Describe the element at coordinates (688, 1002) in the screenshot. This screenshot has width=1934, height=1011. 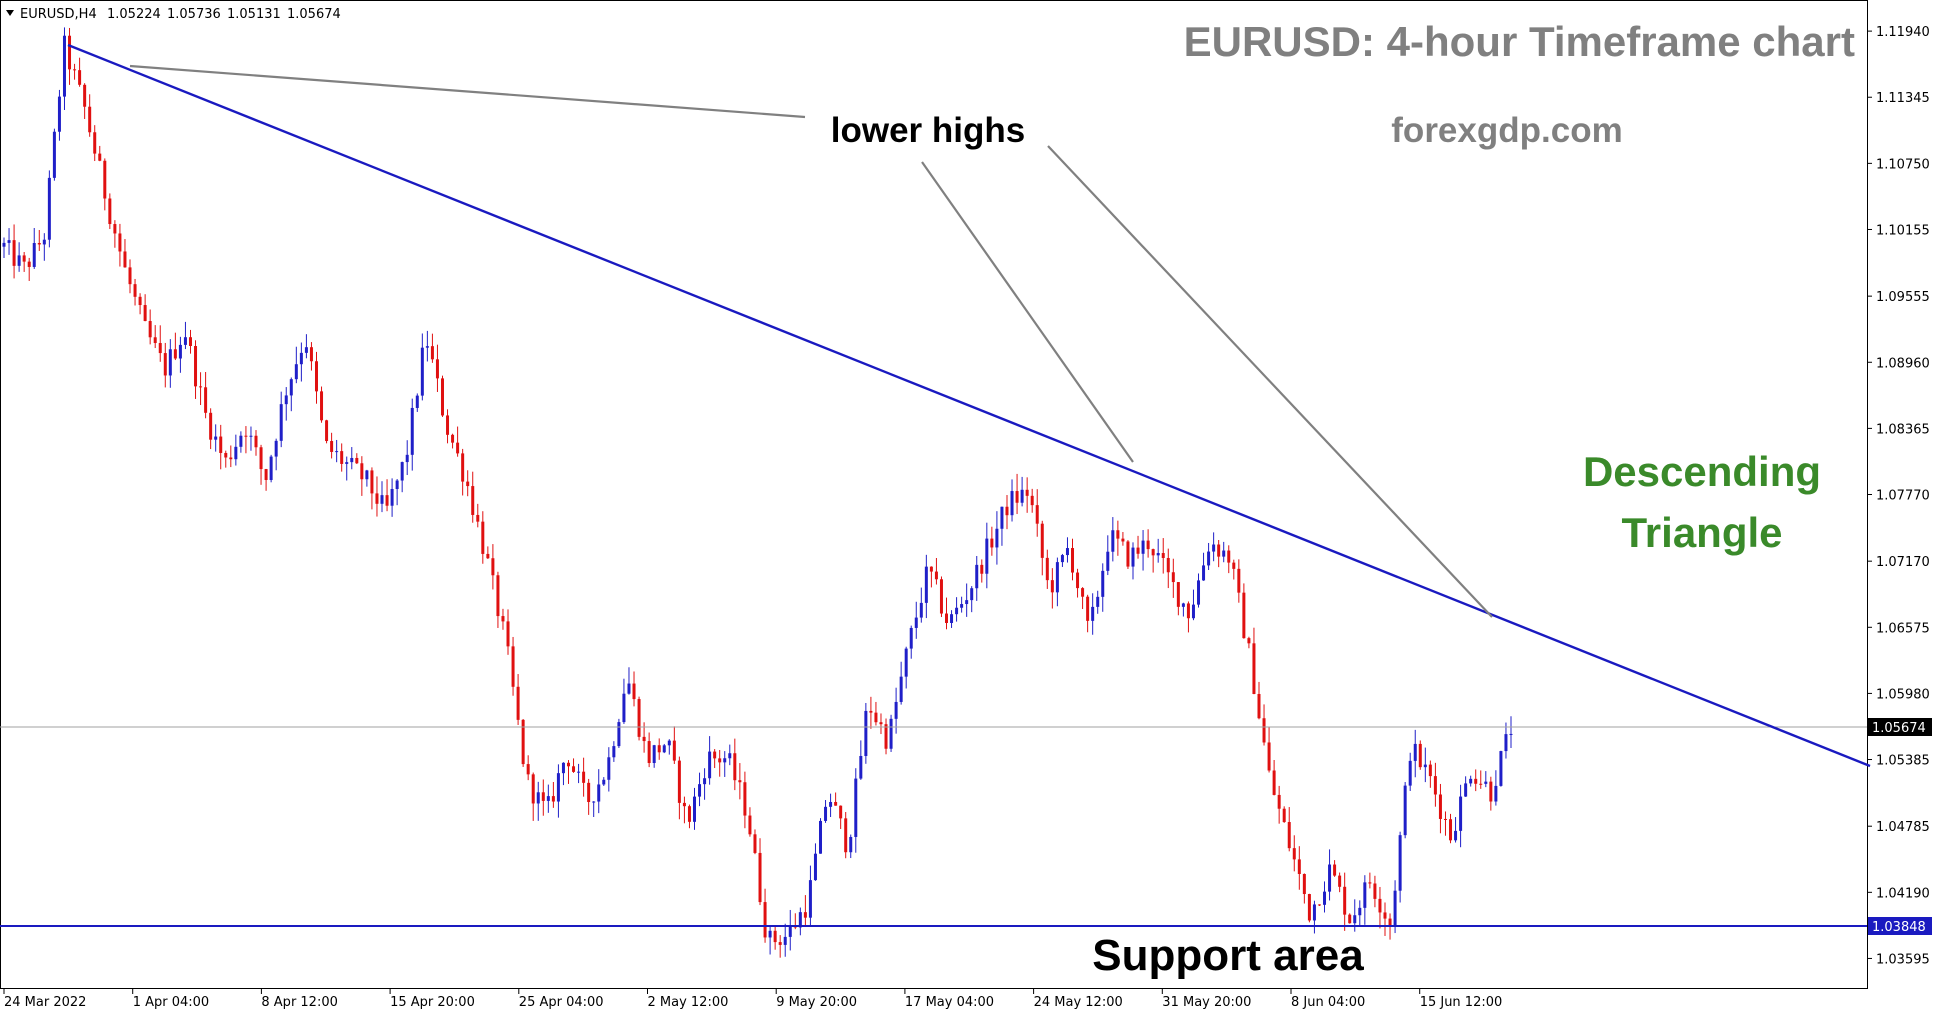
I see `time-axis-label: 2 May 12:00` at that location.